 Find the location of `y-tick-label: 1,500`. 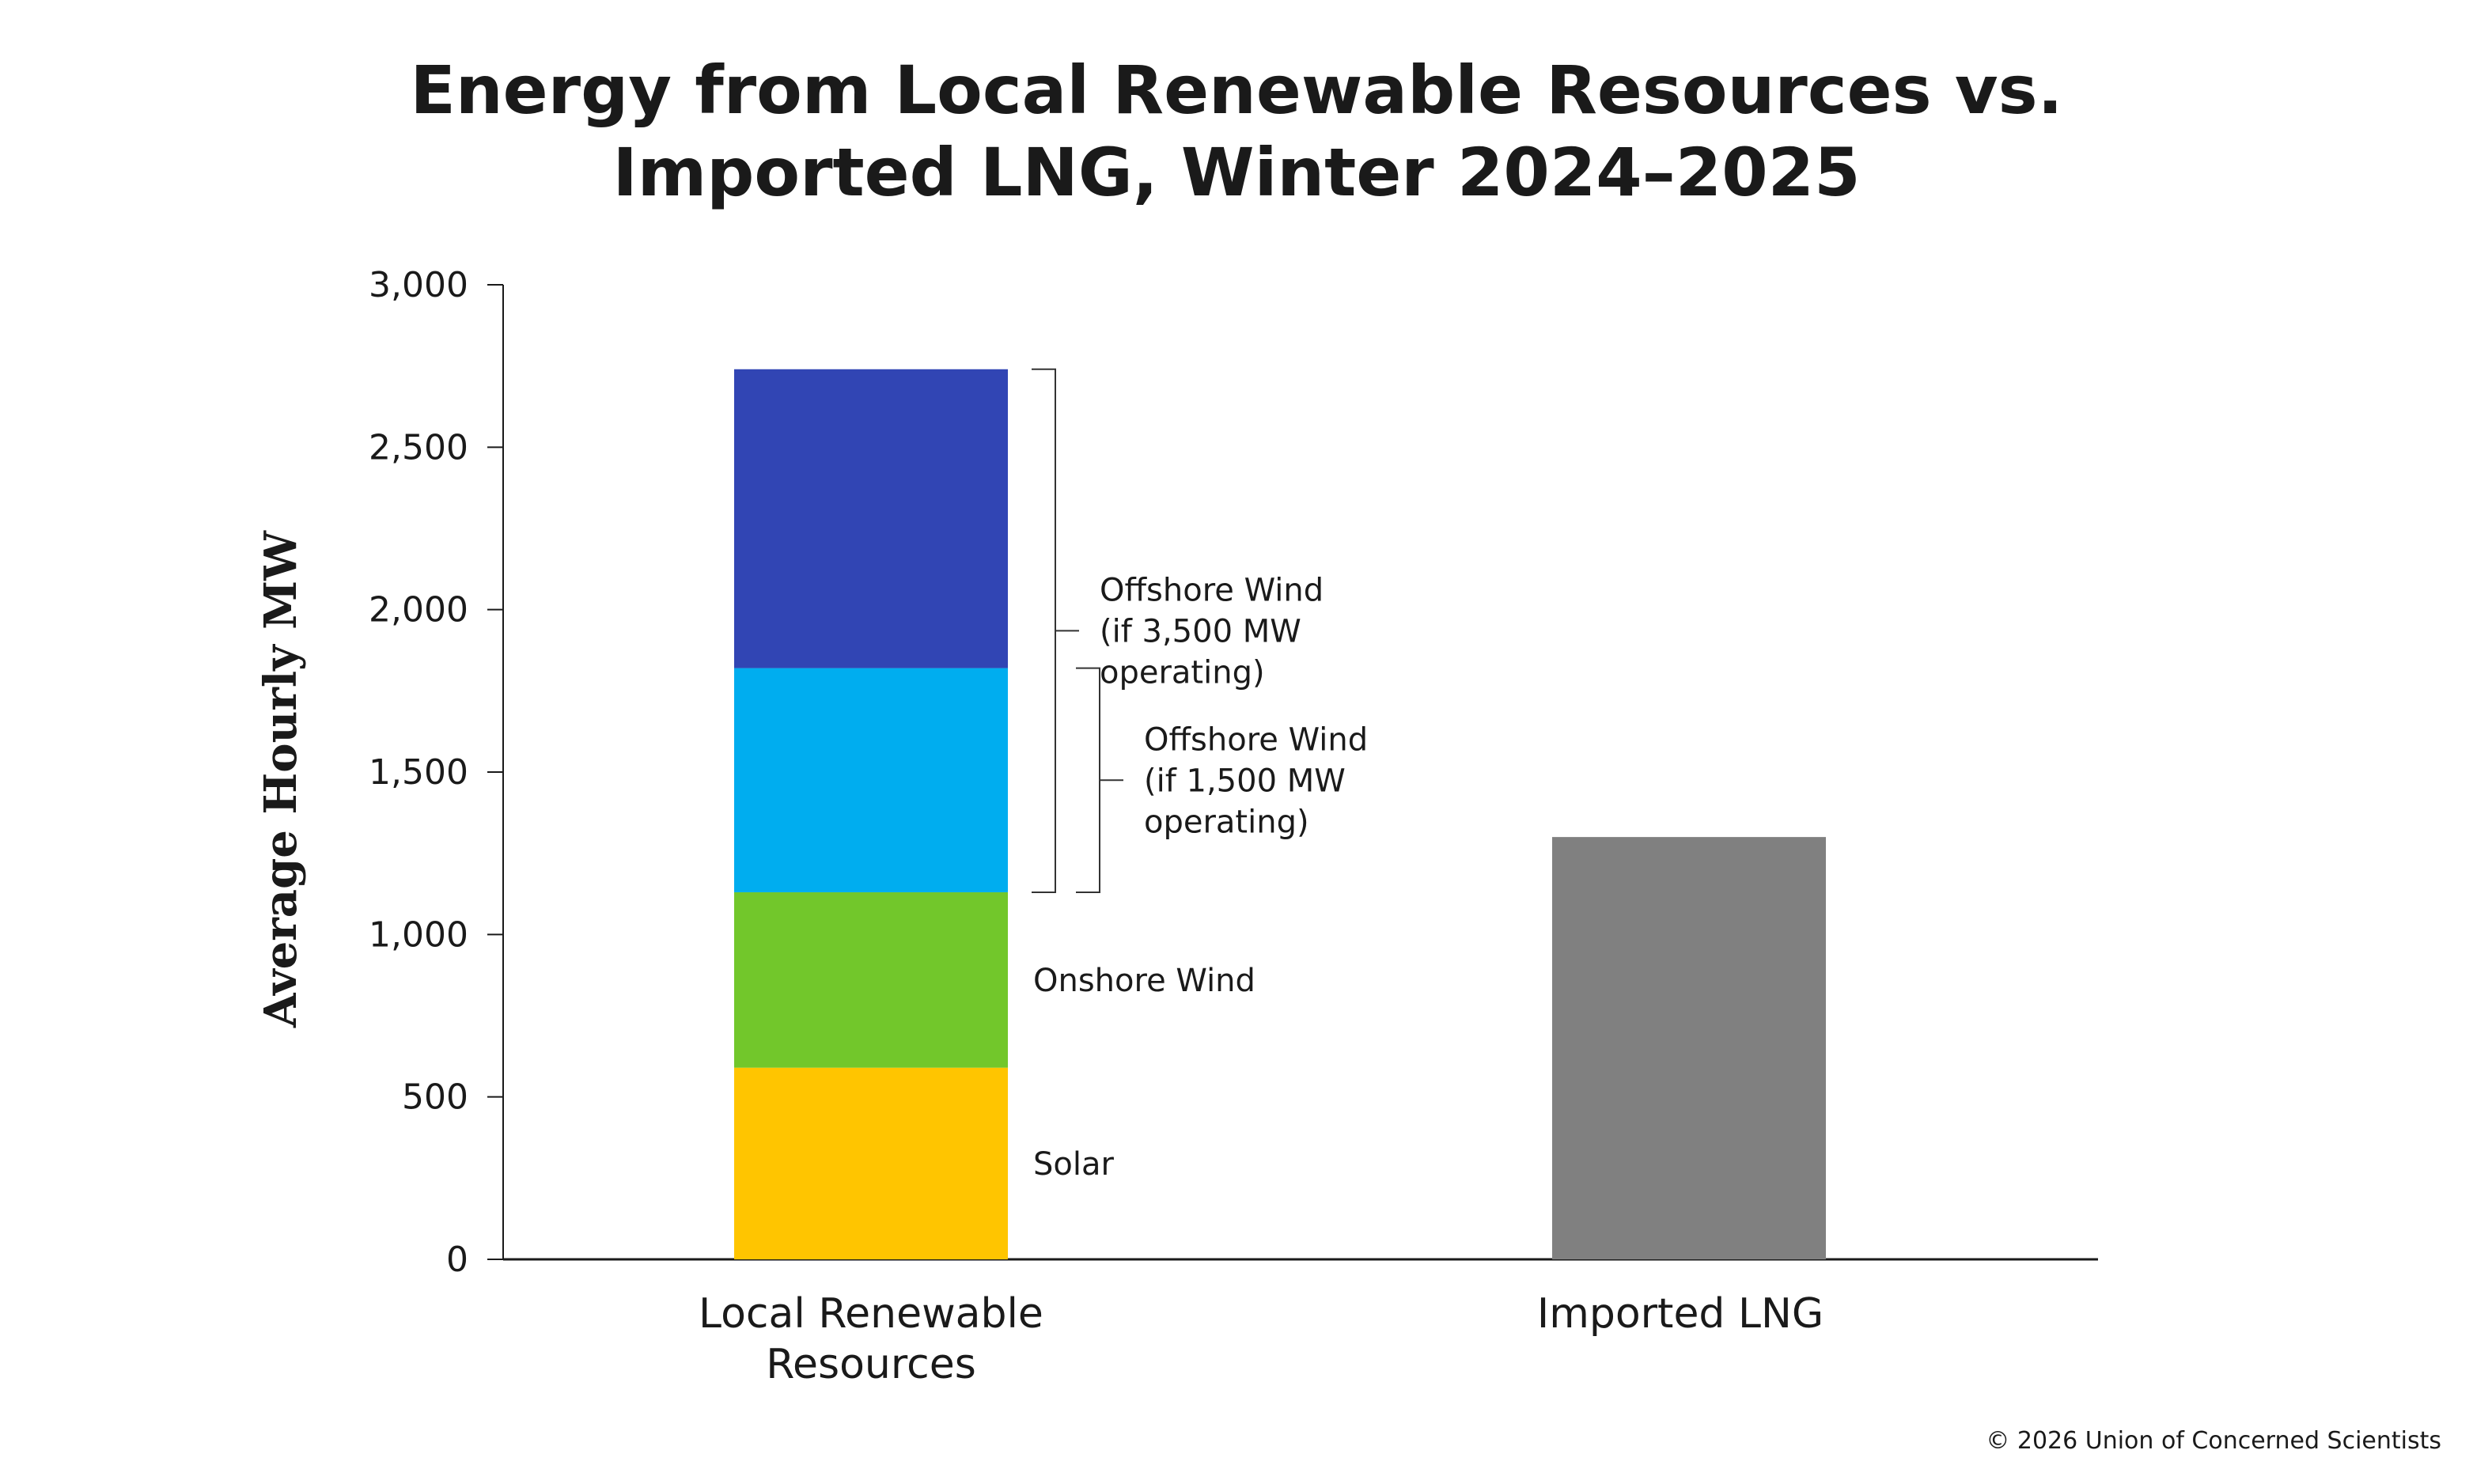

y-tick-label: 1,500 is located at coordinates (418, 772).